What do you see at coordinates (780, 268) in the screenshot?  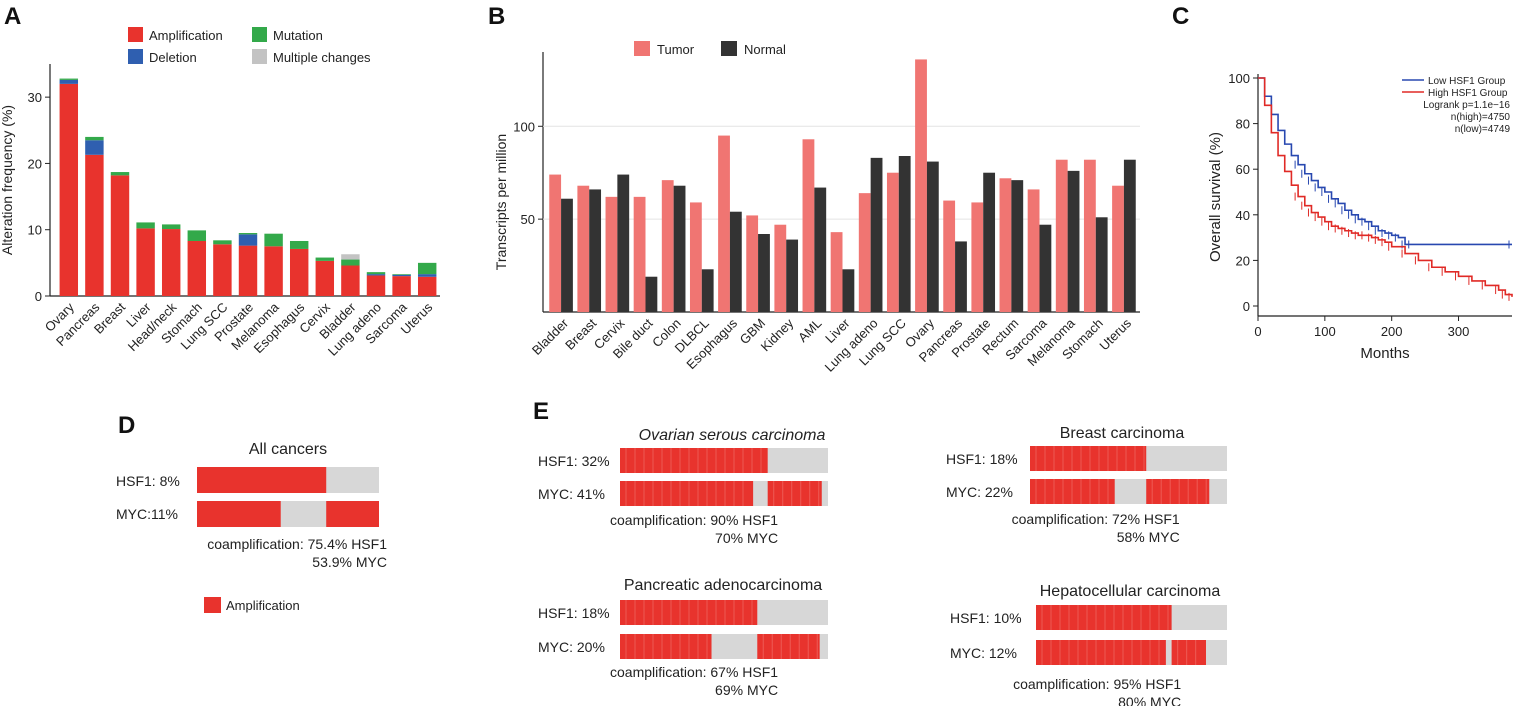 I see `bar-tumor-kidney` at bounding box center [780, 268].